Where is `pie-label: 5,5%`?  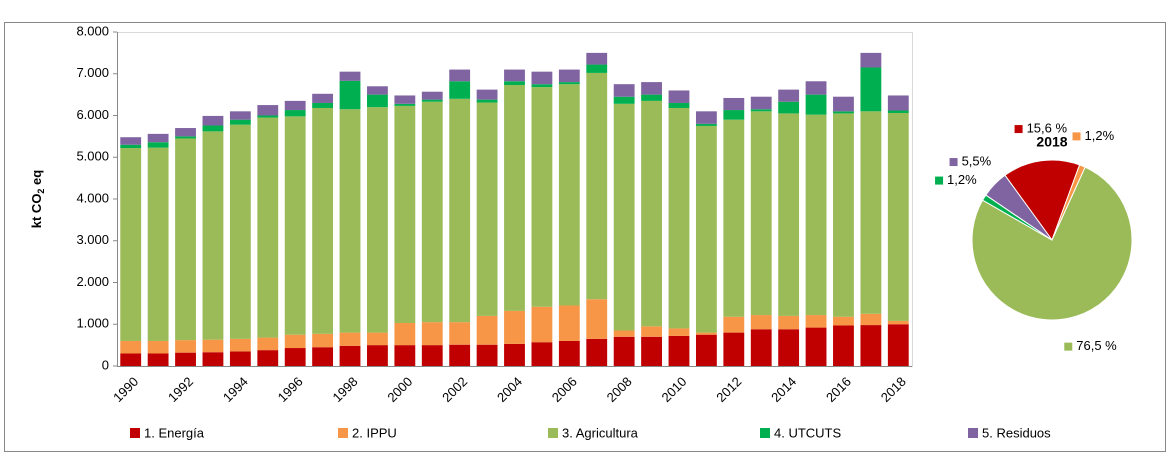
pie-label: 5,5% is located at coordinates (977, 160).